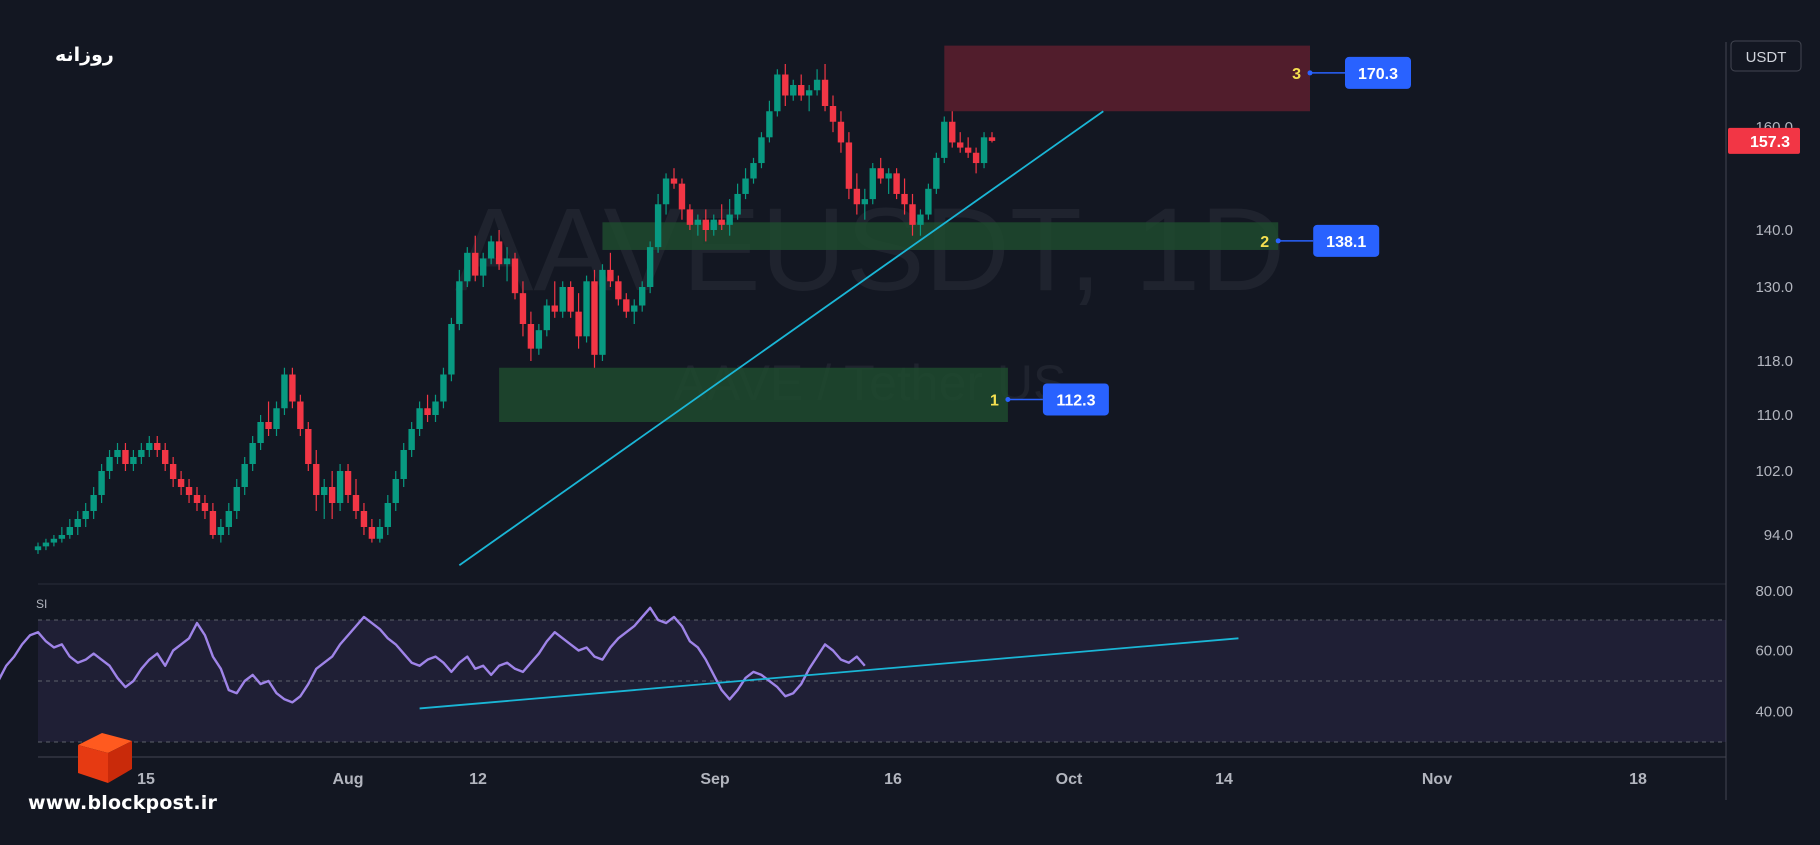 This screenshot has width=1820, height=845. What do you see at coordinates (1437, 779) in the screenshot?
I see `time-tick-label: Nov` at bounding box center [1437, 779].